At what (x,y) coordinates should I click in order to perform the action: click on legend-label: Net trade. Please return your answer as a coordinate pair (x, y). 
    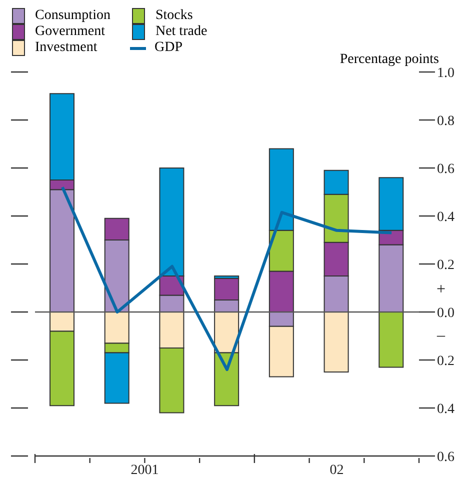
    Looking at the image, I should click on (181, 32).